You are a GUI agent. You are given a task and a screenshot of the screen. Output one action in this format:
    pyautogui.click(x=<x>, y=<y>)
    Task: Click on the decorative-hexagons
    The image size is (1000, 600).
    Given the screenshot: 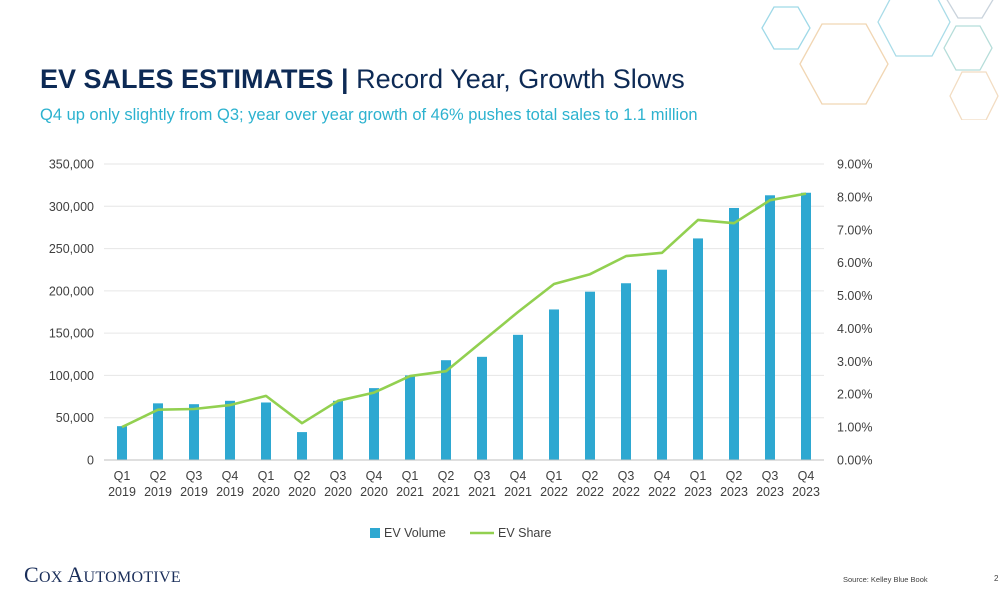 What is the action you would take?
    pyautogui.click(x=880, y=60)
    